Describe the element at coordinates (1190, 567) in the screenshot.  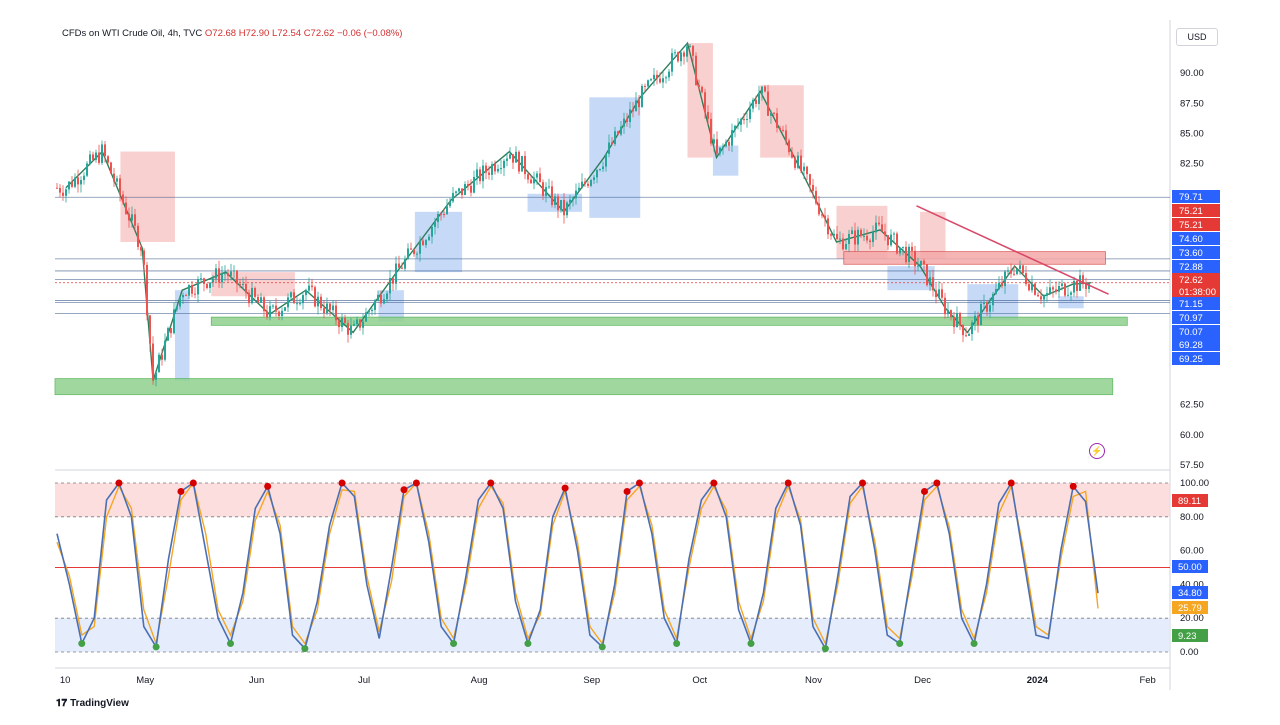
I see `osc-tag-label-1: 50.00` at that location.